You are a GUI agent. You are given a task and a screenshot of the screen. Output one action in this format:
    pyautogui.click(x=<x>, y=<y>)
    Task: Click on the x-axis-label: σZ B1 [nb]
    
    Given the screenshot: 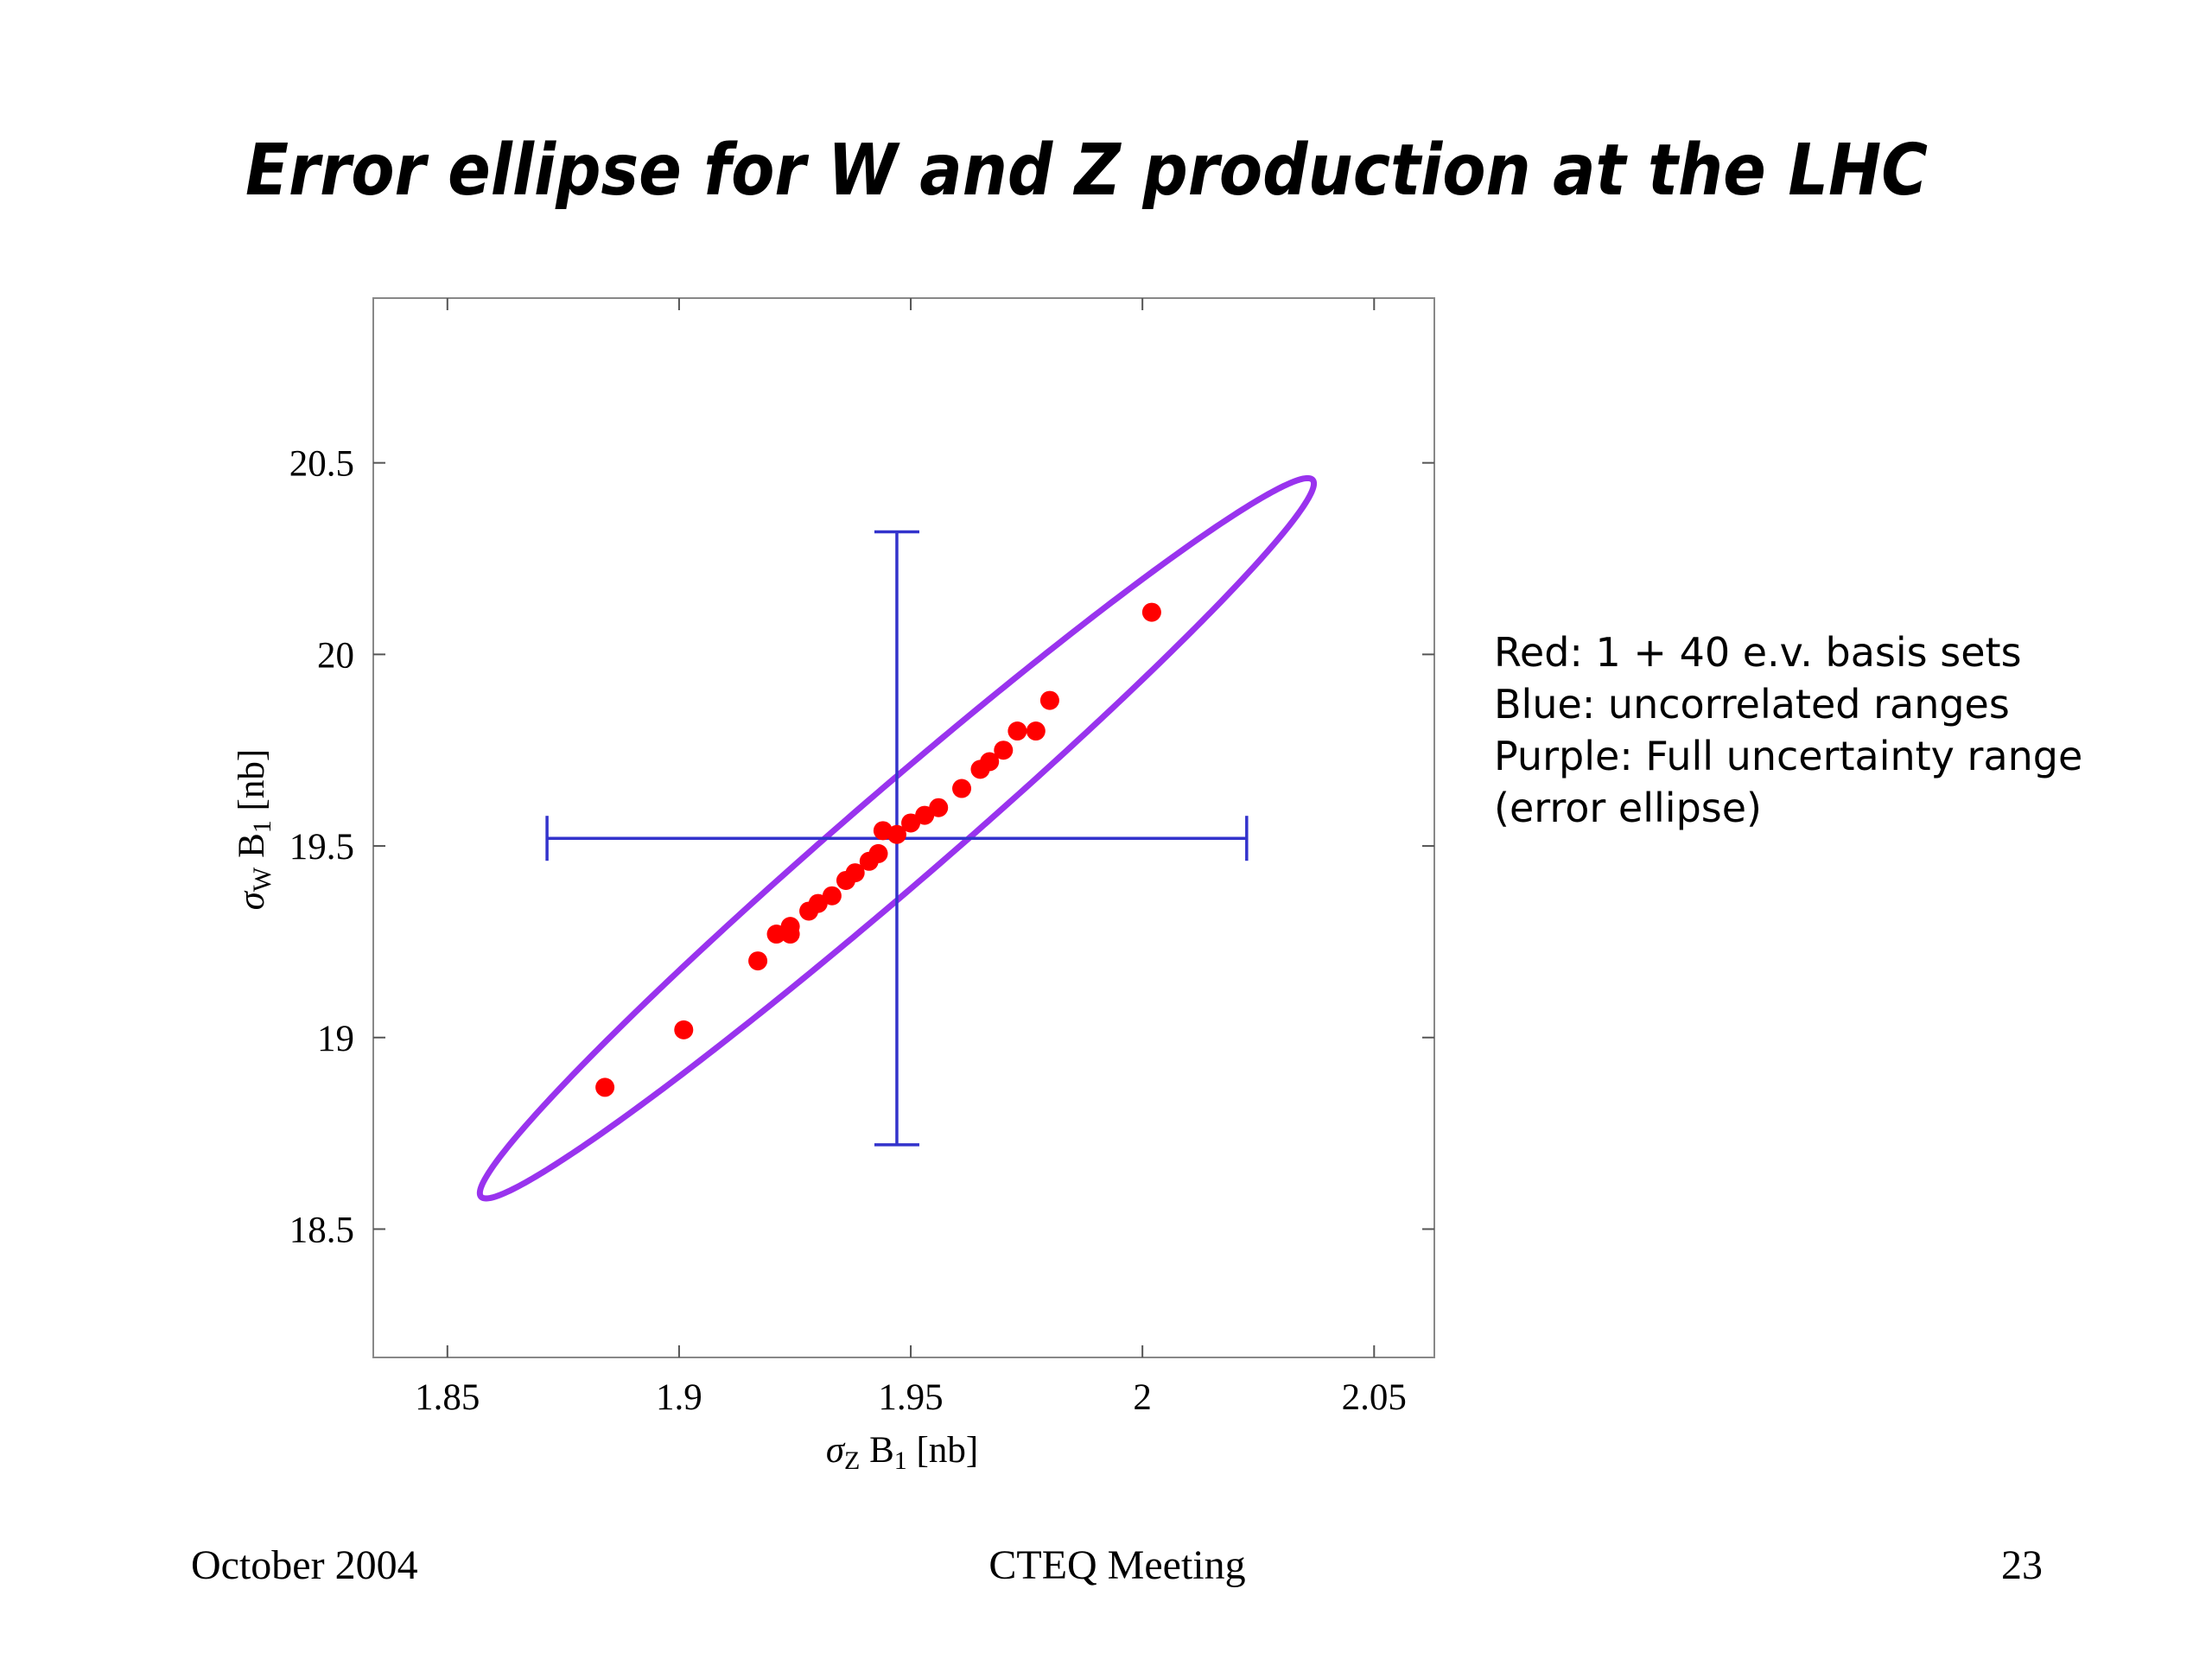 What is the action you would take?
    pyautogui.click(x=902, y=1452)
    